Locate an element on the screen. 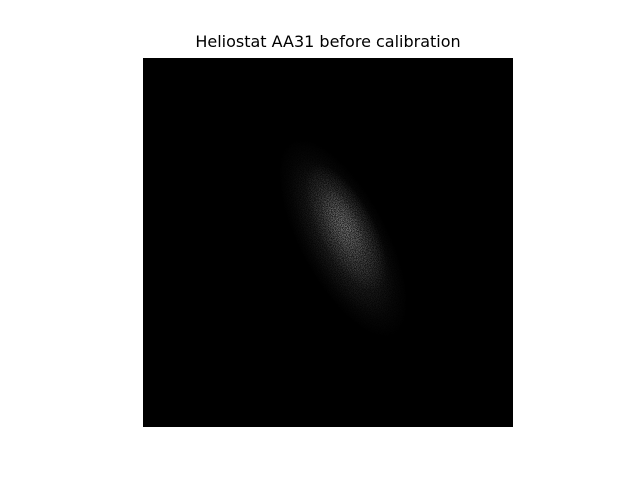 Image resolution: width=640 pixels, height=480 pixels. flux-spot is located at coordinates (343, 238).